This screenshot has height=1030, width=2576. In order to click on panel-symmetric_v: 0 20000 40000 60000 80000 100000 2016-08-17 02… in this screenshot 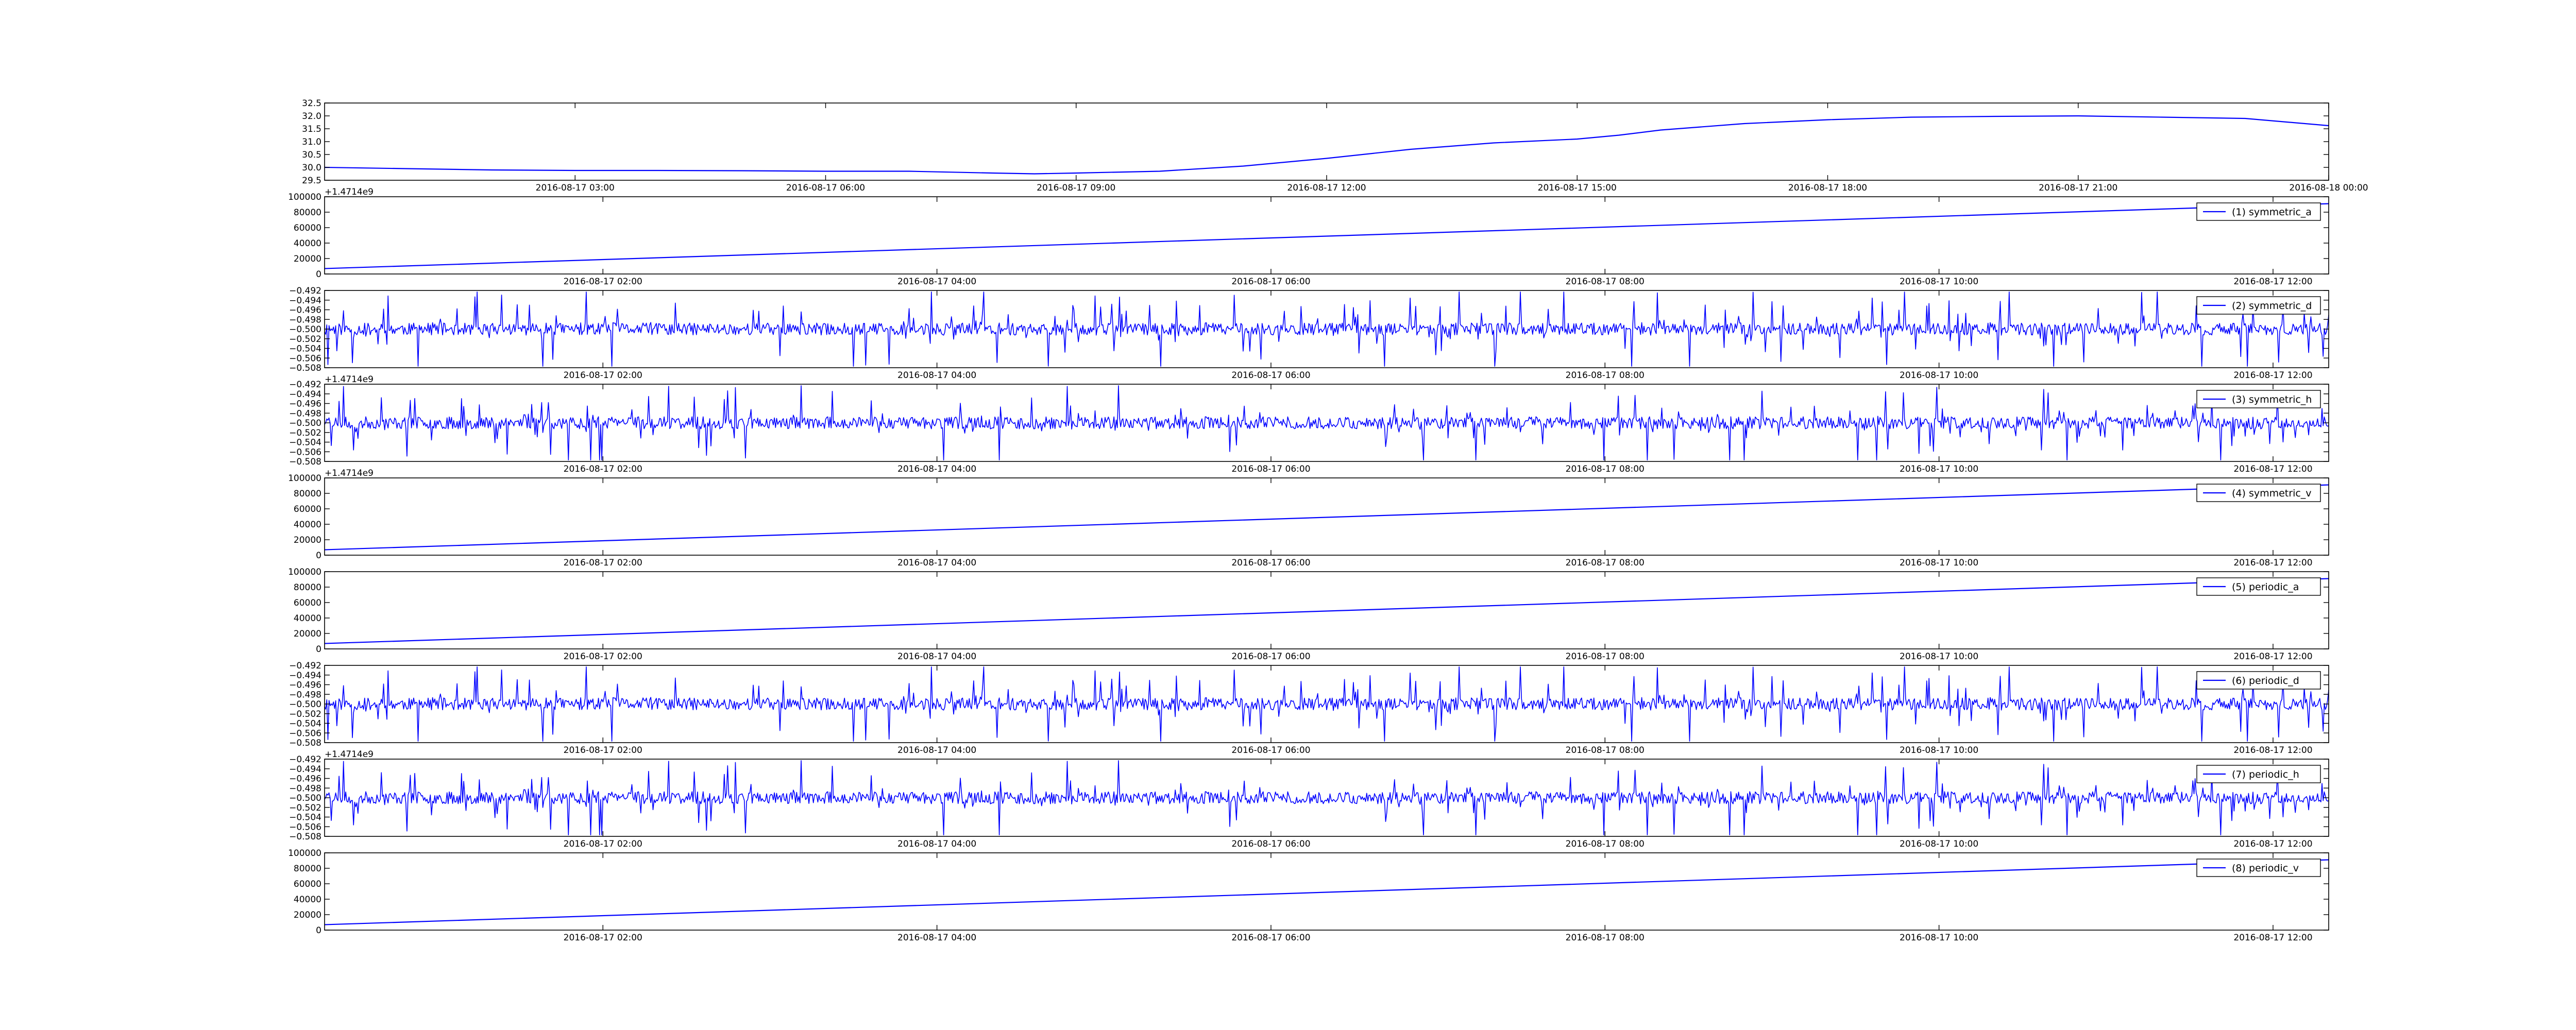, I will do `click(1308, 518)`.